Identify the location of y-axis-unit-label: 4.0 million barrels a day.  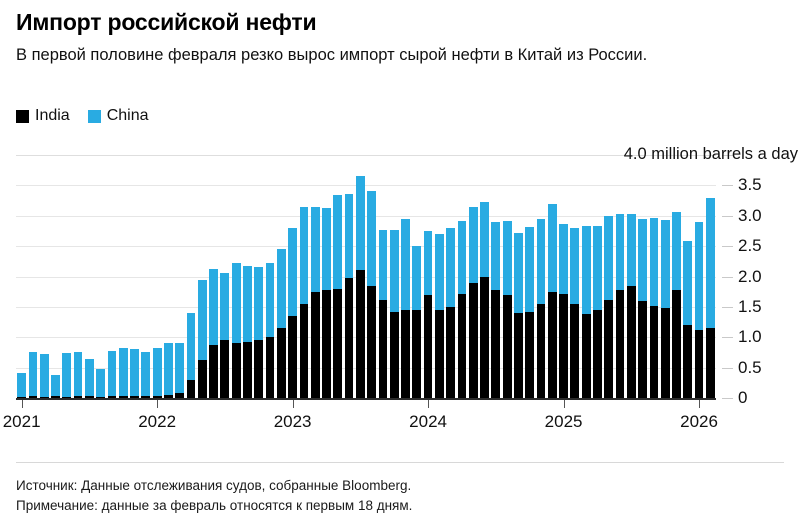
(710, 154).